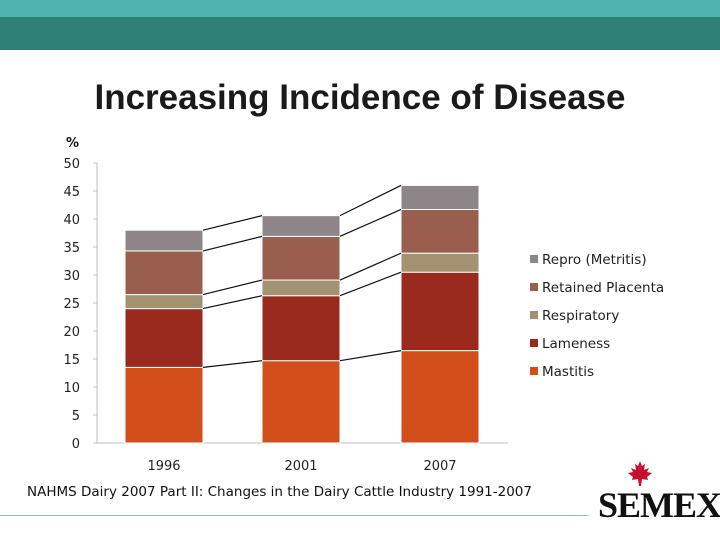  What do you see at coordinates (594, 260) in the screenshot?
I see `legend-label: Repro (Metritis)` at bounding box center [594, 260].